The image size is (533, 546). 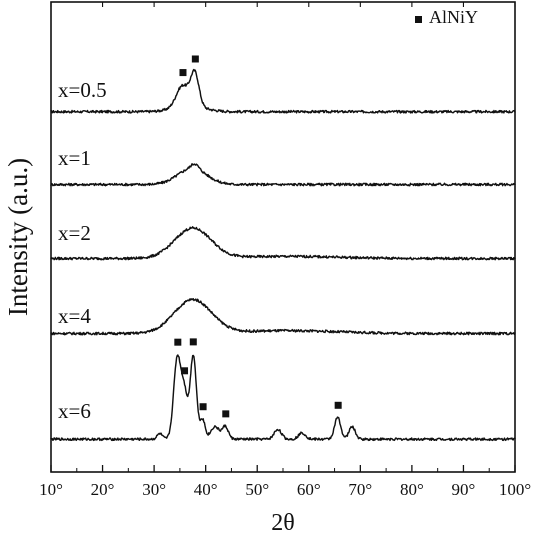 I want to click on legend-label: AlNiY, so click(x=453, y=17).